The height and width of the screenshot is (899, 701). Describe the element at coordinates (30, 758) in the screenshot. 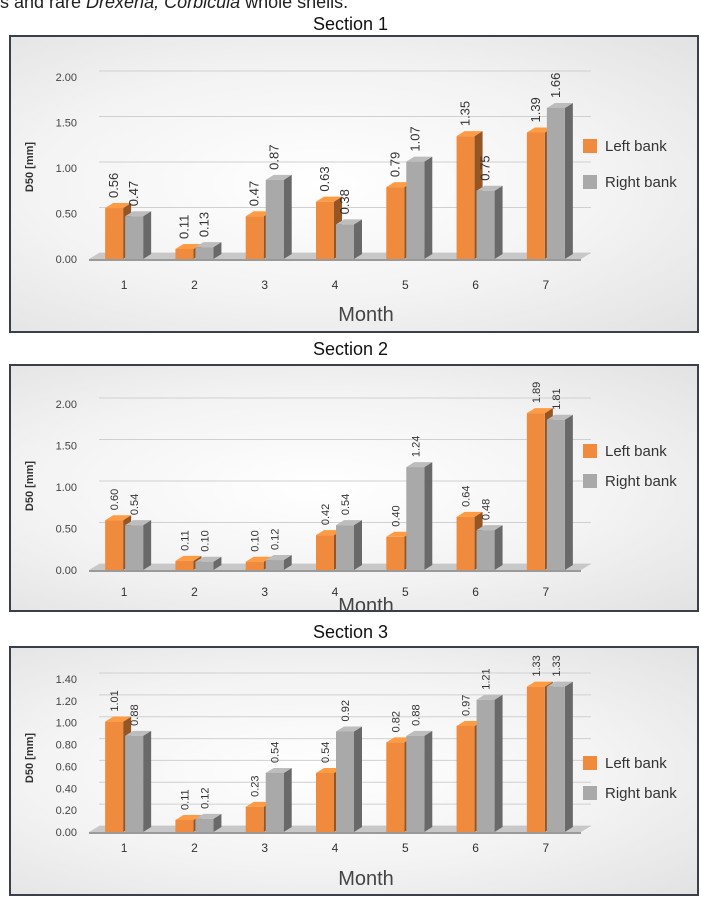

I see `y-axis-label: D50 [mm]` at that location.